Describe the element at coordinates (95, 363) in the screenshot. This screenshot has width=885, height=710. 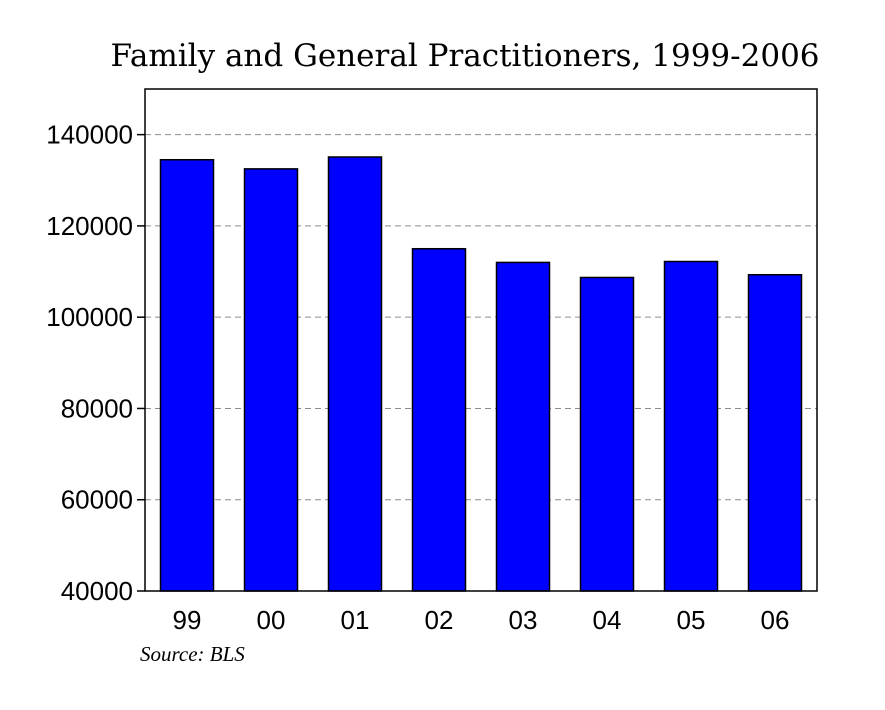
I see `y-axis-ticks: 40000 60000 80000 100000 120000 140000` at that location.